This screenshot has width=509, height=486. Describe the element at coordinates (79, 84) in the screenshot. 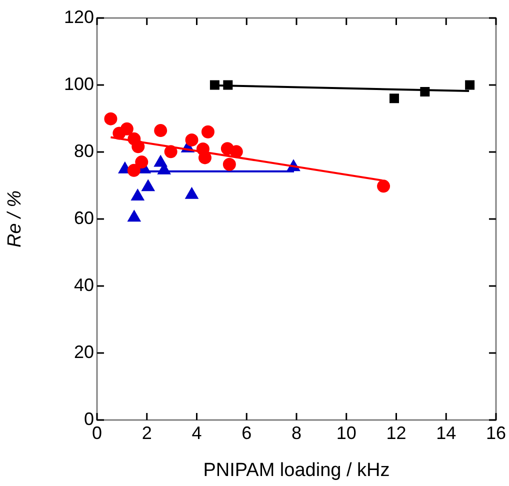

I see `y-tick-label: 100` at that location.